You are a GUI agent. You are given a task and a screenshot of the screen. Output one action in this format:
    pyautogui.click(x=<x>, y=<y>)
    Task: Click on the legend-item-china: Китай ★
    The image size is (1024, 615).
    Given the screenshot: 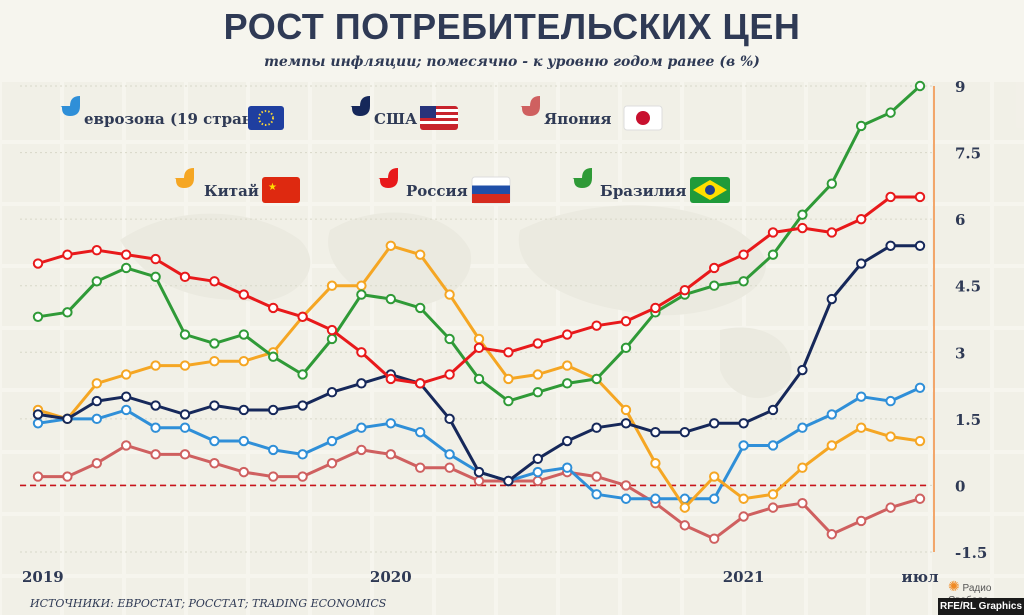 What is the action you would take?
    pyautogui.click(x=237, y=185)
    